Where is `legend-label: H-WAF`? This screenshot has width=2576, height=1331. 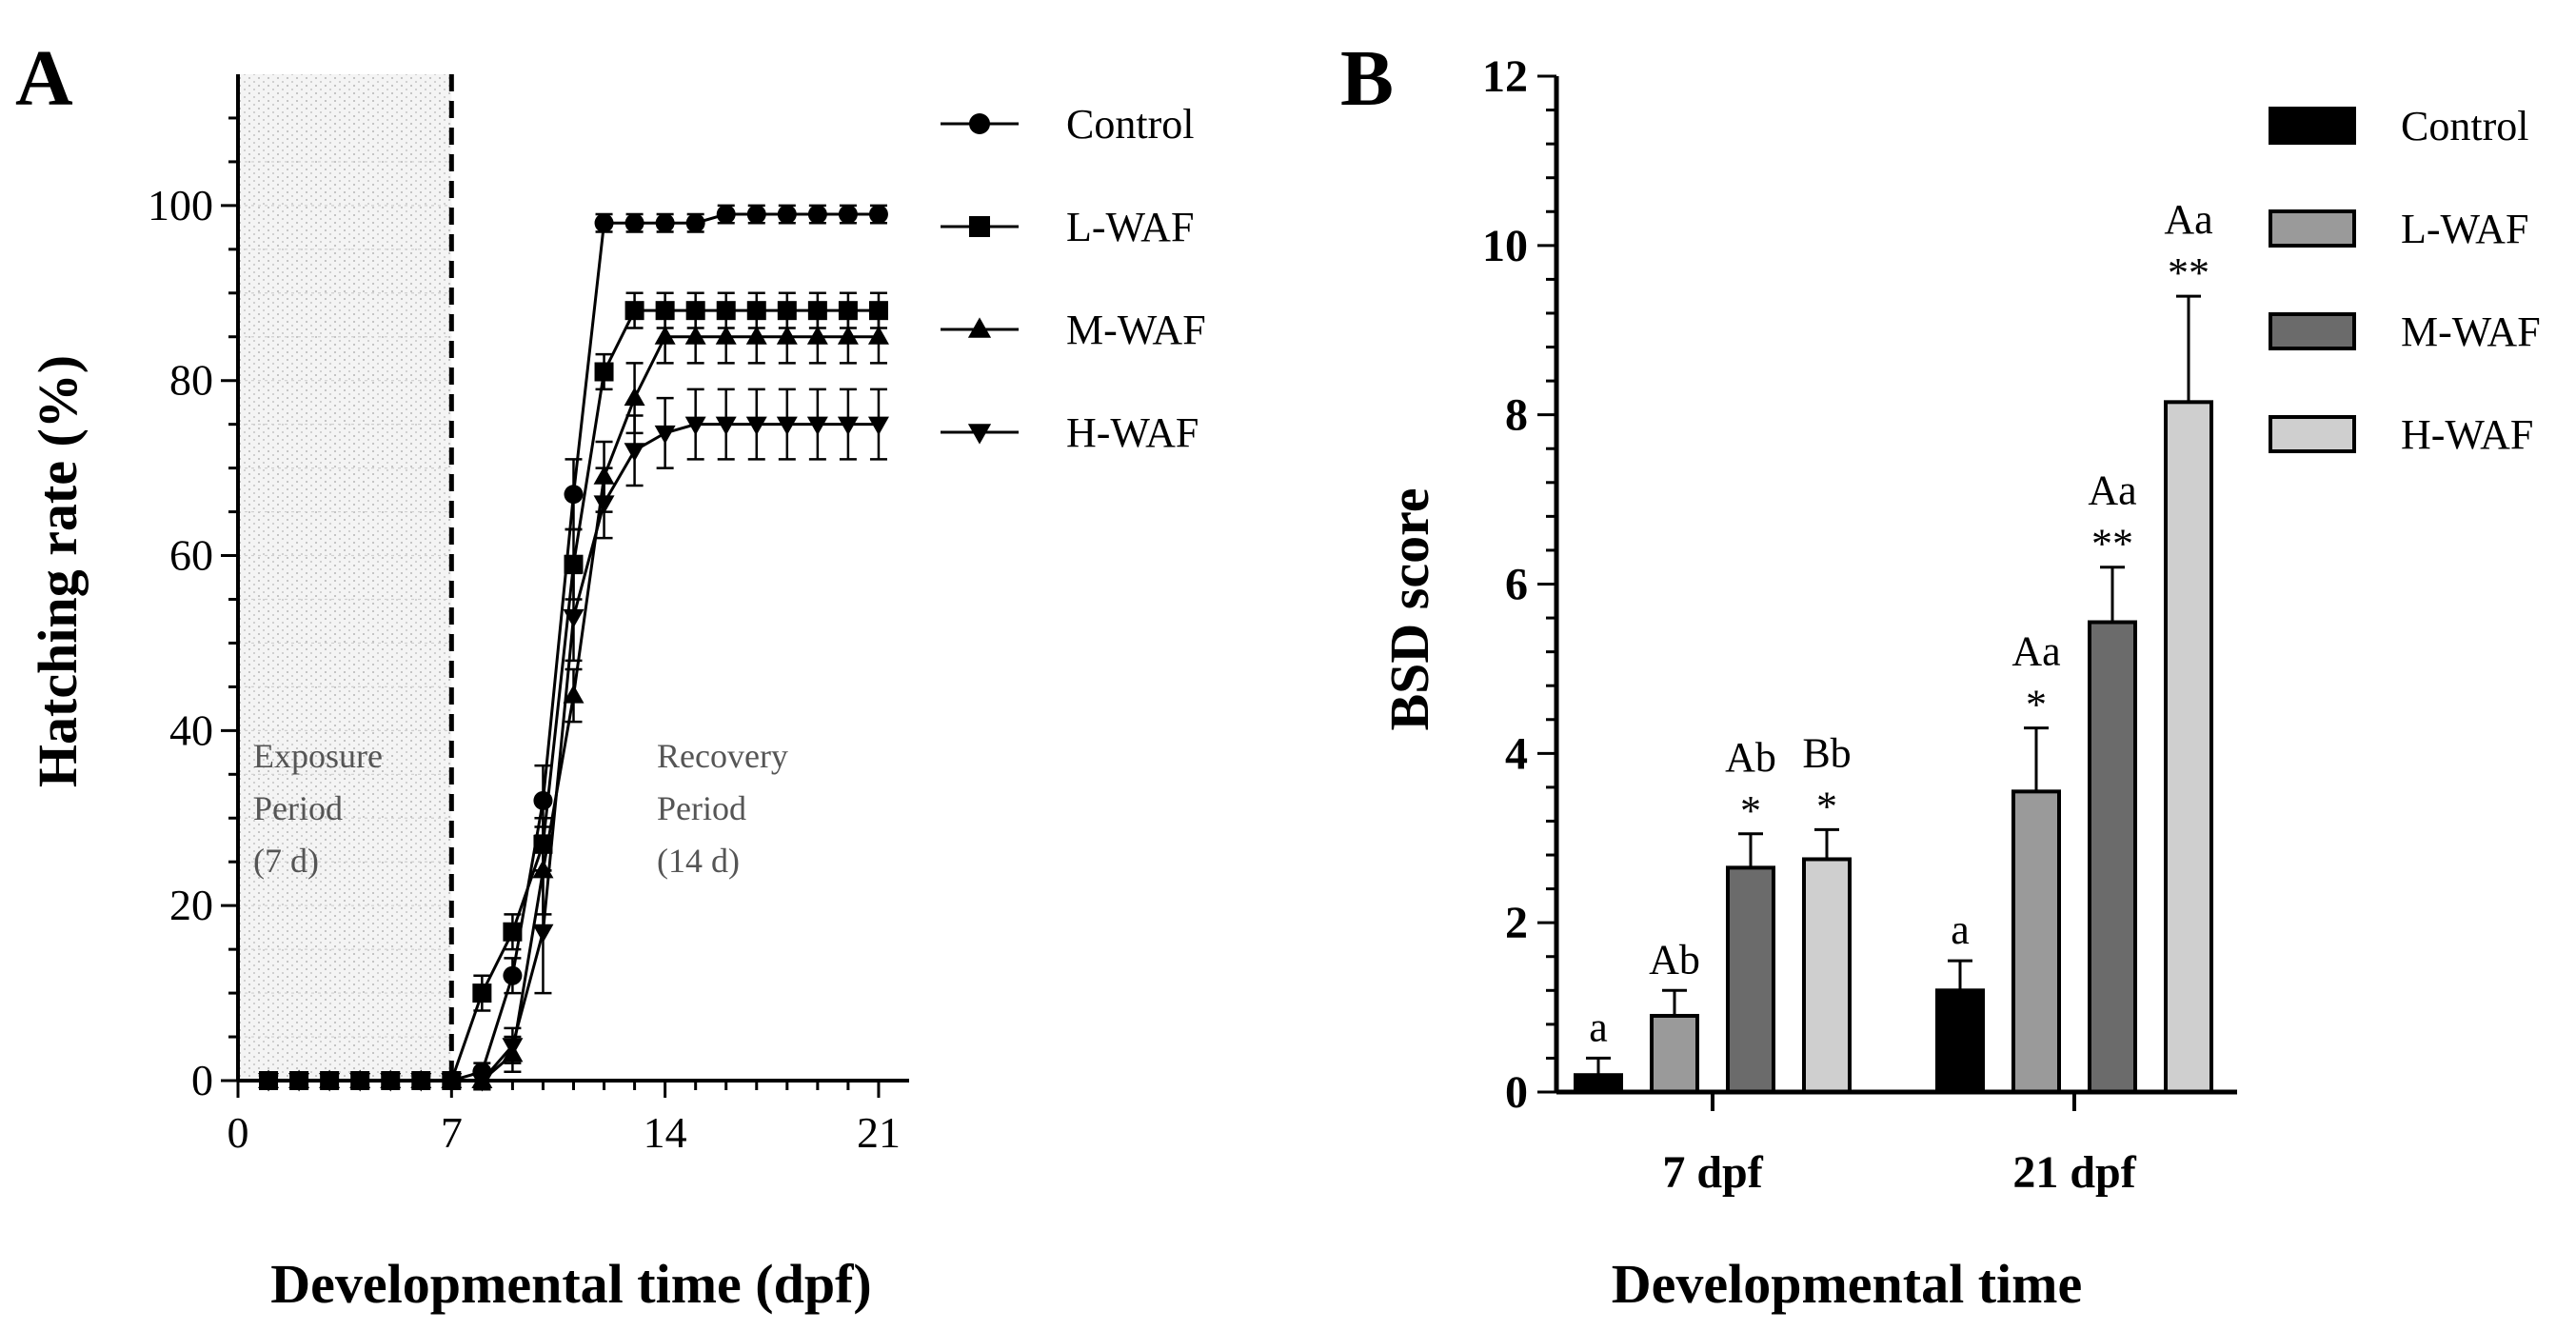 legend-label: H-WAF is located at coordinates (2467, 434).